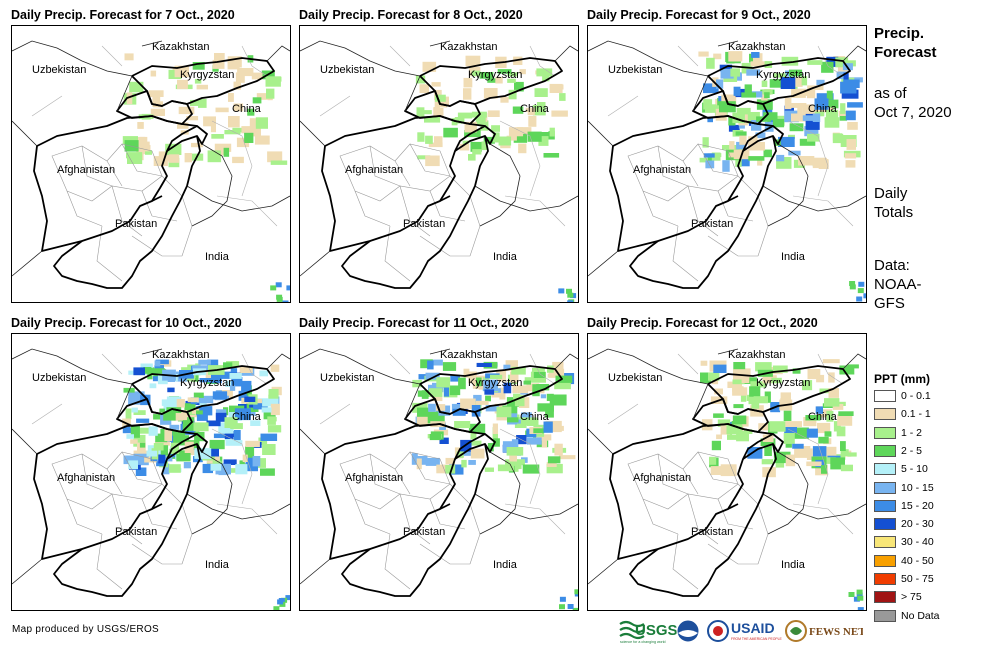  I want to click on country-borders, so click(730, 481).